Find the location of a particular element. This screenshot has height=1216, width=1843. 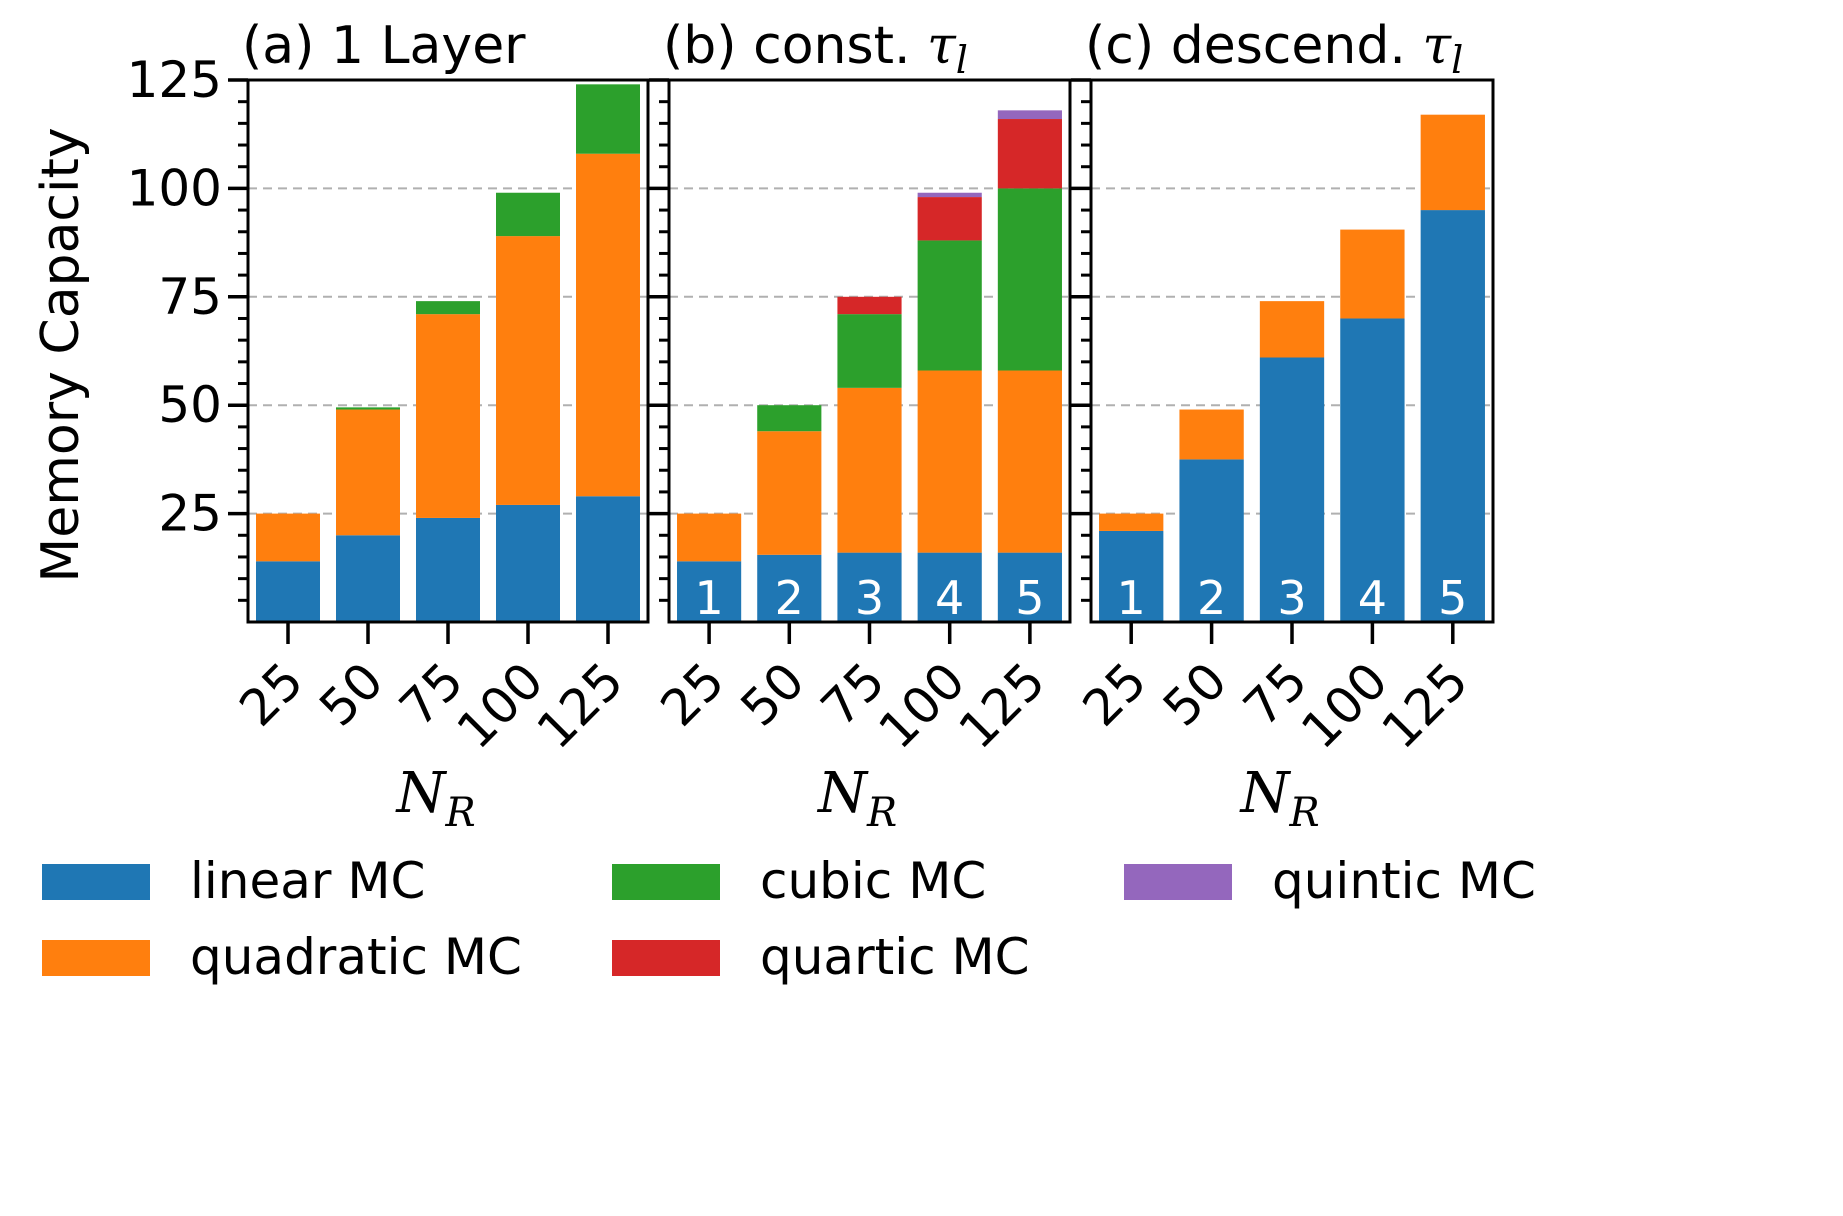

panel-title-text: (c) descend. is located at coordinates (1253, 46).